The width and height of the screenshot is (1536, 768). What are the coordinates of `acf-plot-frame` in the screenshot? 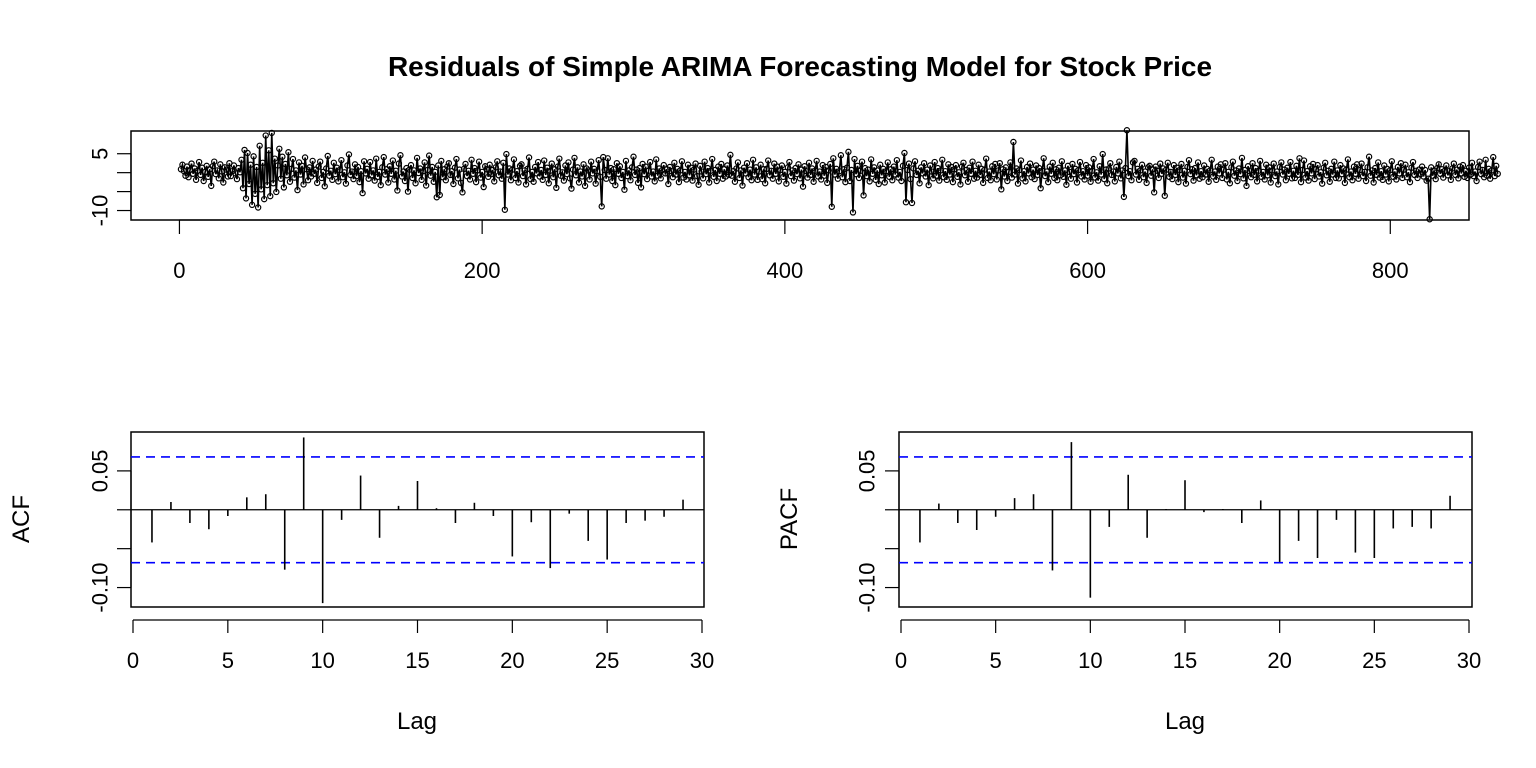 It's located at (417, 519).